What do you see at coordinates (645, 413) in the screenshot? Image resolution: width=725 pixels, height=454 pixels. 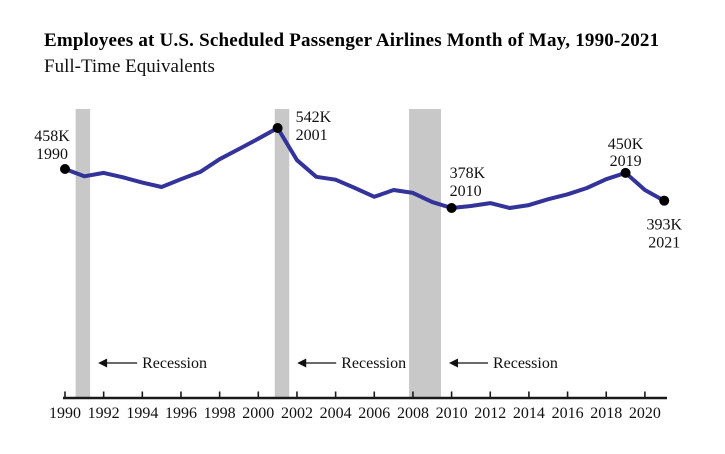 I see `x-axis-tick-label: 2020` at bounding box center [645, 413].